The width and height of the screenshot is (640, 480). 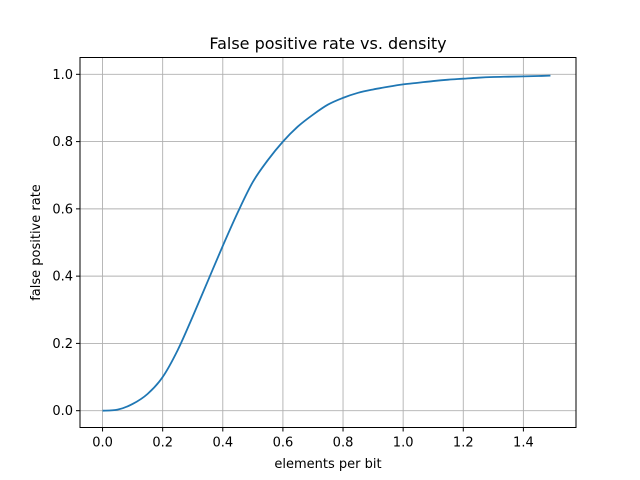 What do you see at coordinates (313, 439) in the screenshot?
I see `x-axis: 0.0 0.2 0.4 0.6 0.8 1.0 1.2 1.4` at bounding box center [313, 439].